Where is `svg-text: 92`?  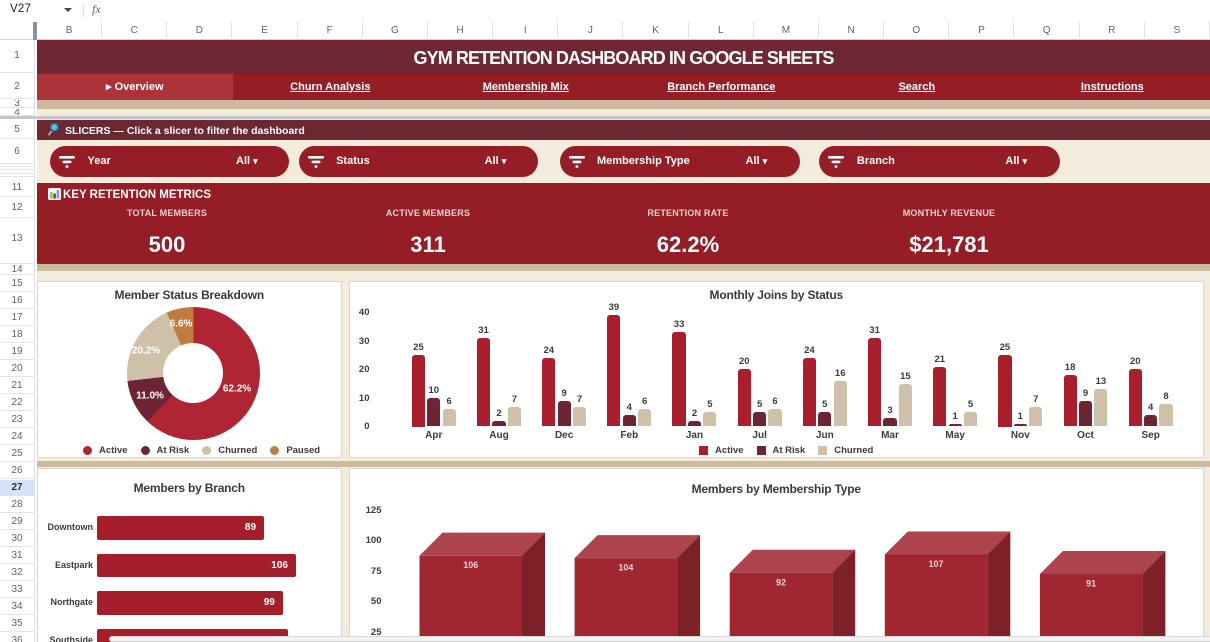
svg-text: 92 is located at coordinates (780, 582).